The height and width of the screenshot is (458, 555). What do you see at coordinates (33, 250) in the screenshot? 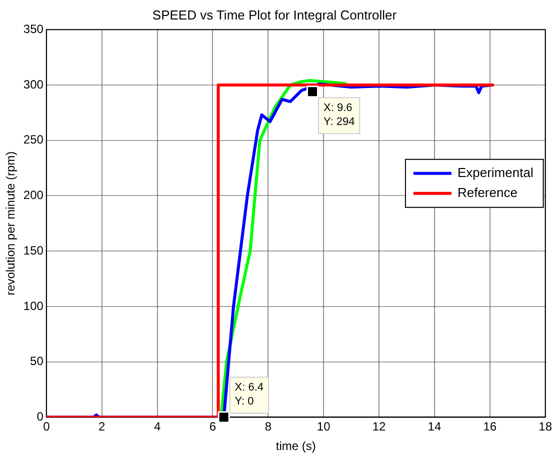
I see `y-tick-label: 150` at bounding box center [33, 250].